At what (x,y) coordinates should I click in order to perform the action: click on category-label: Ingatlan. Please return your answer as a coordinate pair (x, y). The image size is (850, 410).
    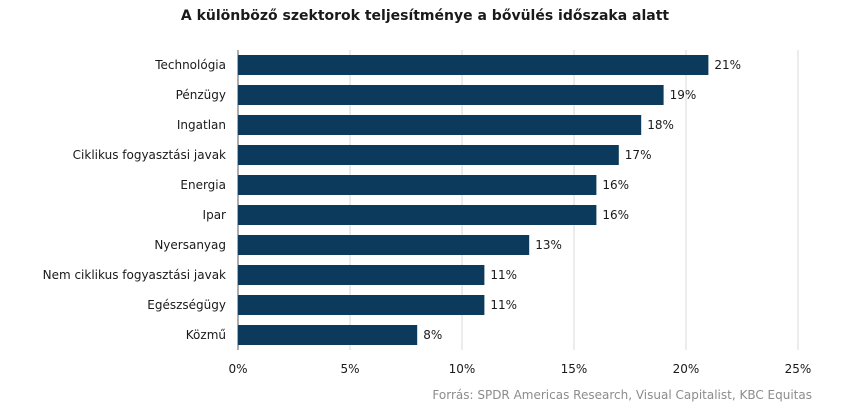
    Looking at the image, I should click on (201, 125).